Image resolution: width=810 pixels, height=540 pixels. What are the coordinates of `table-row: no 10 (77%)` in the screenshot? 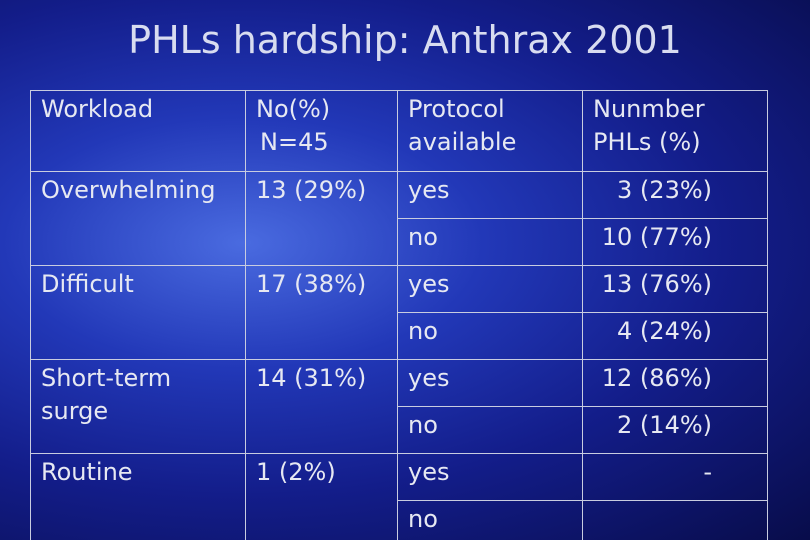 It's located at (399, 242).